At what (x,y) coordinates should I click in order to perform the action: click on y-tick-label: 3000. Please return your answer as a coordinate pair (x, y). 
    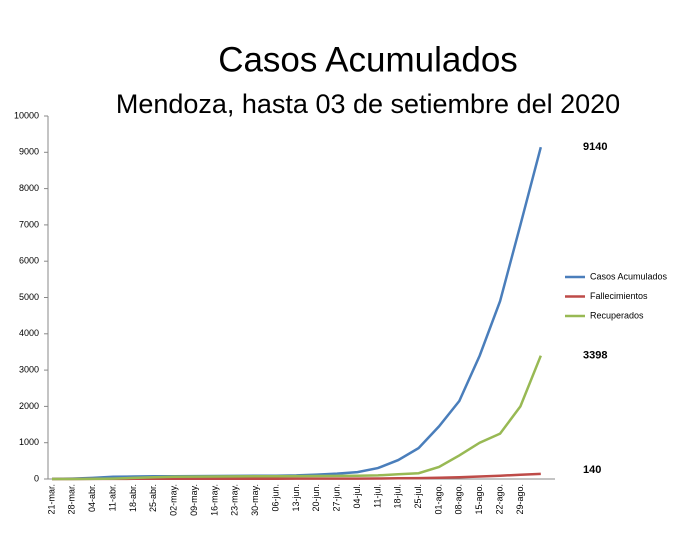
    Looking at the image, I should click on (29, 369).